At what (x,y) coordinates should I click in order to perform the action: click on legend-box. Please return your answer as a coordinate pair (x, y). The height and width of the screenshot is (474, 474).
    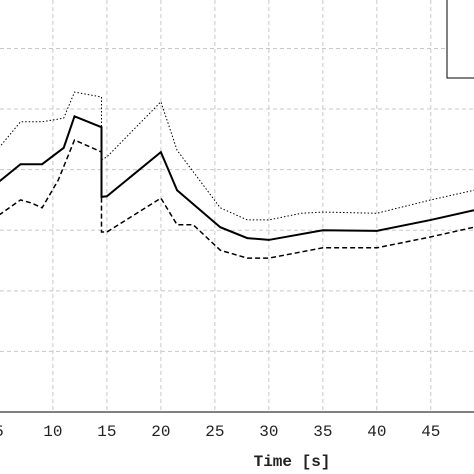
    Looking at the image, I should click on (460, 39).